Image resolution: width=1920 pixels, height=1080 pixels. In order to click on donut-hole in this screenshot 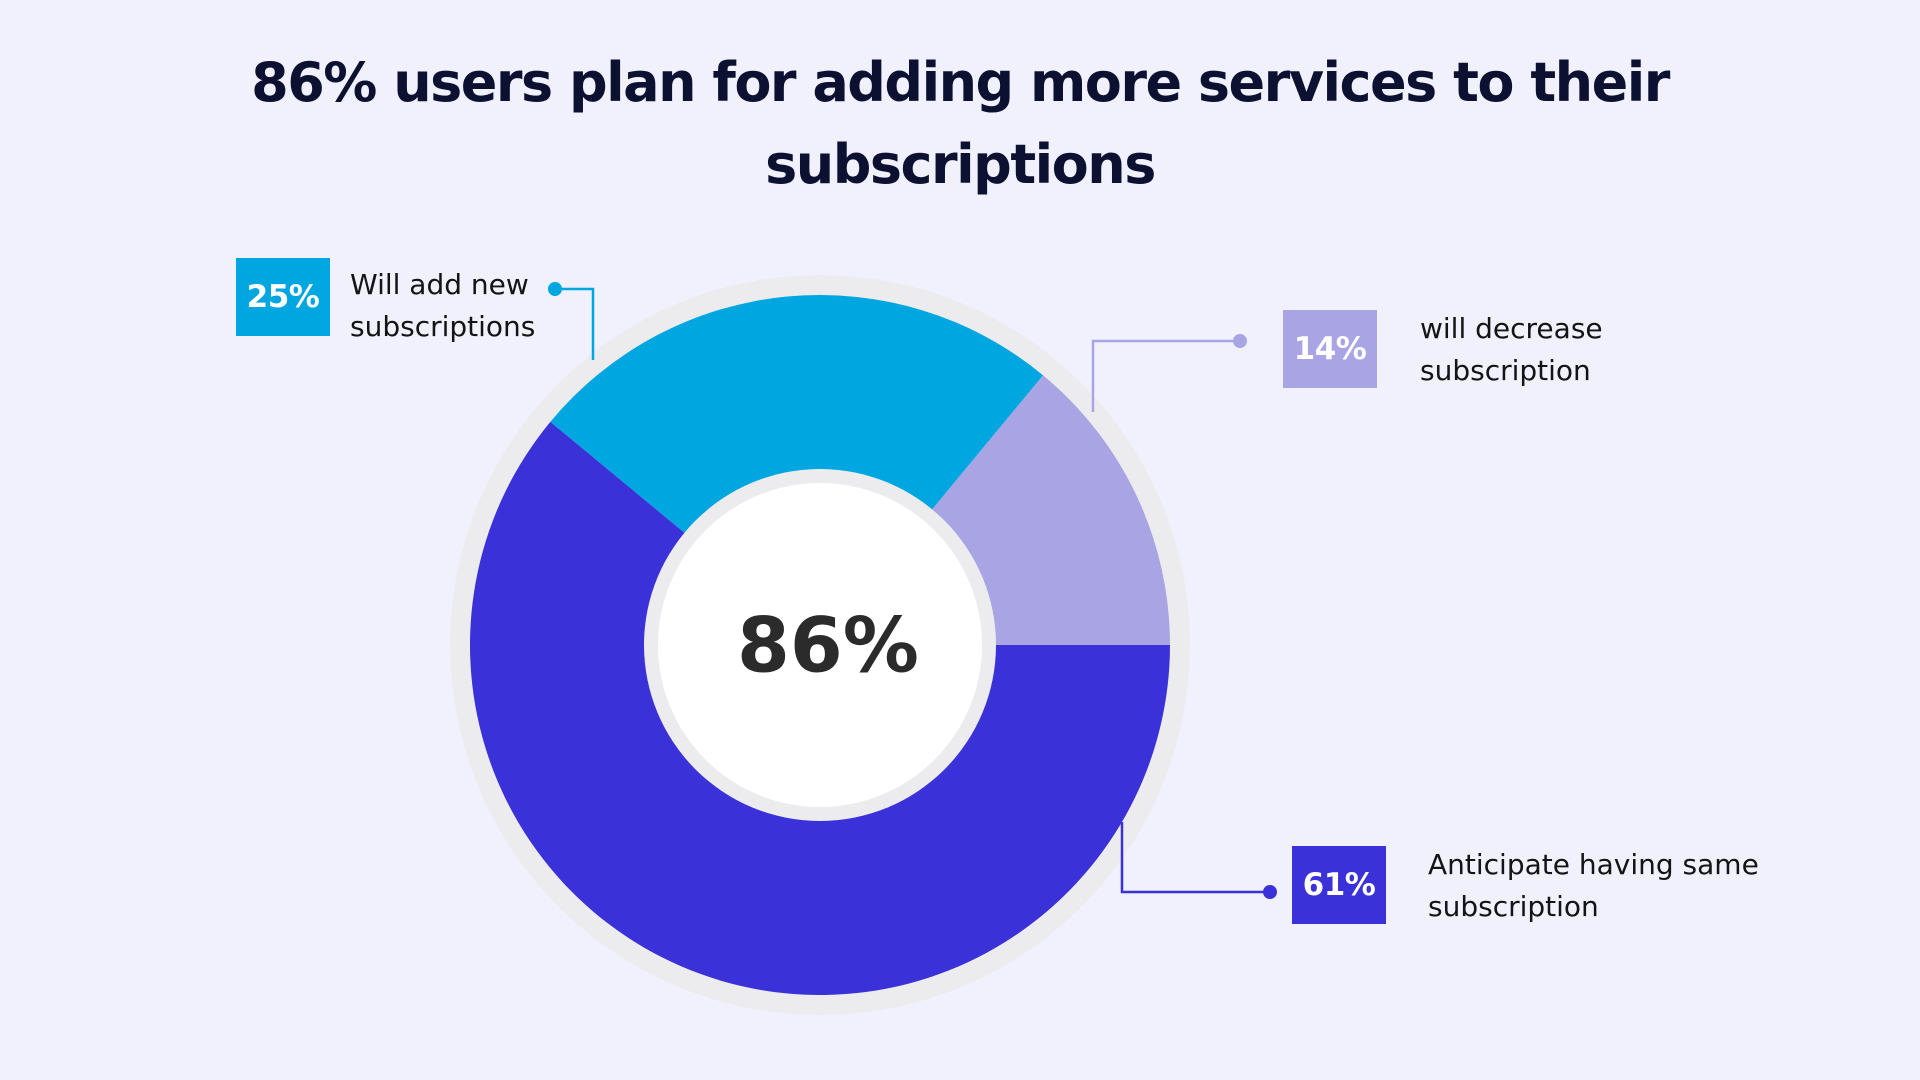, I will do `click(820, 645)`.